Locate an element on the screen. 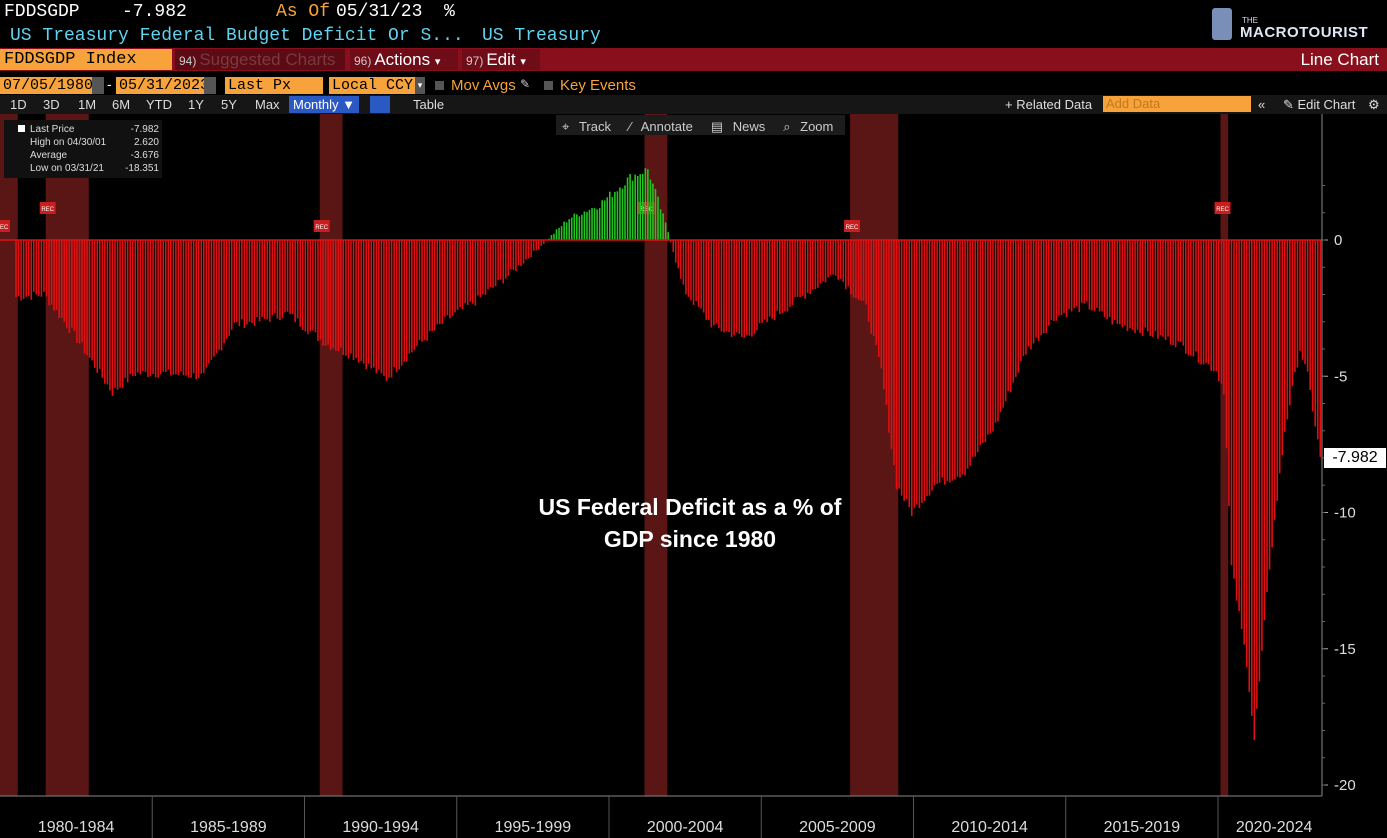  gear-icon: ⚙ is located at coordinates (1374, 104).